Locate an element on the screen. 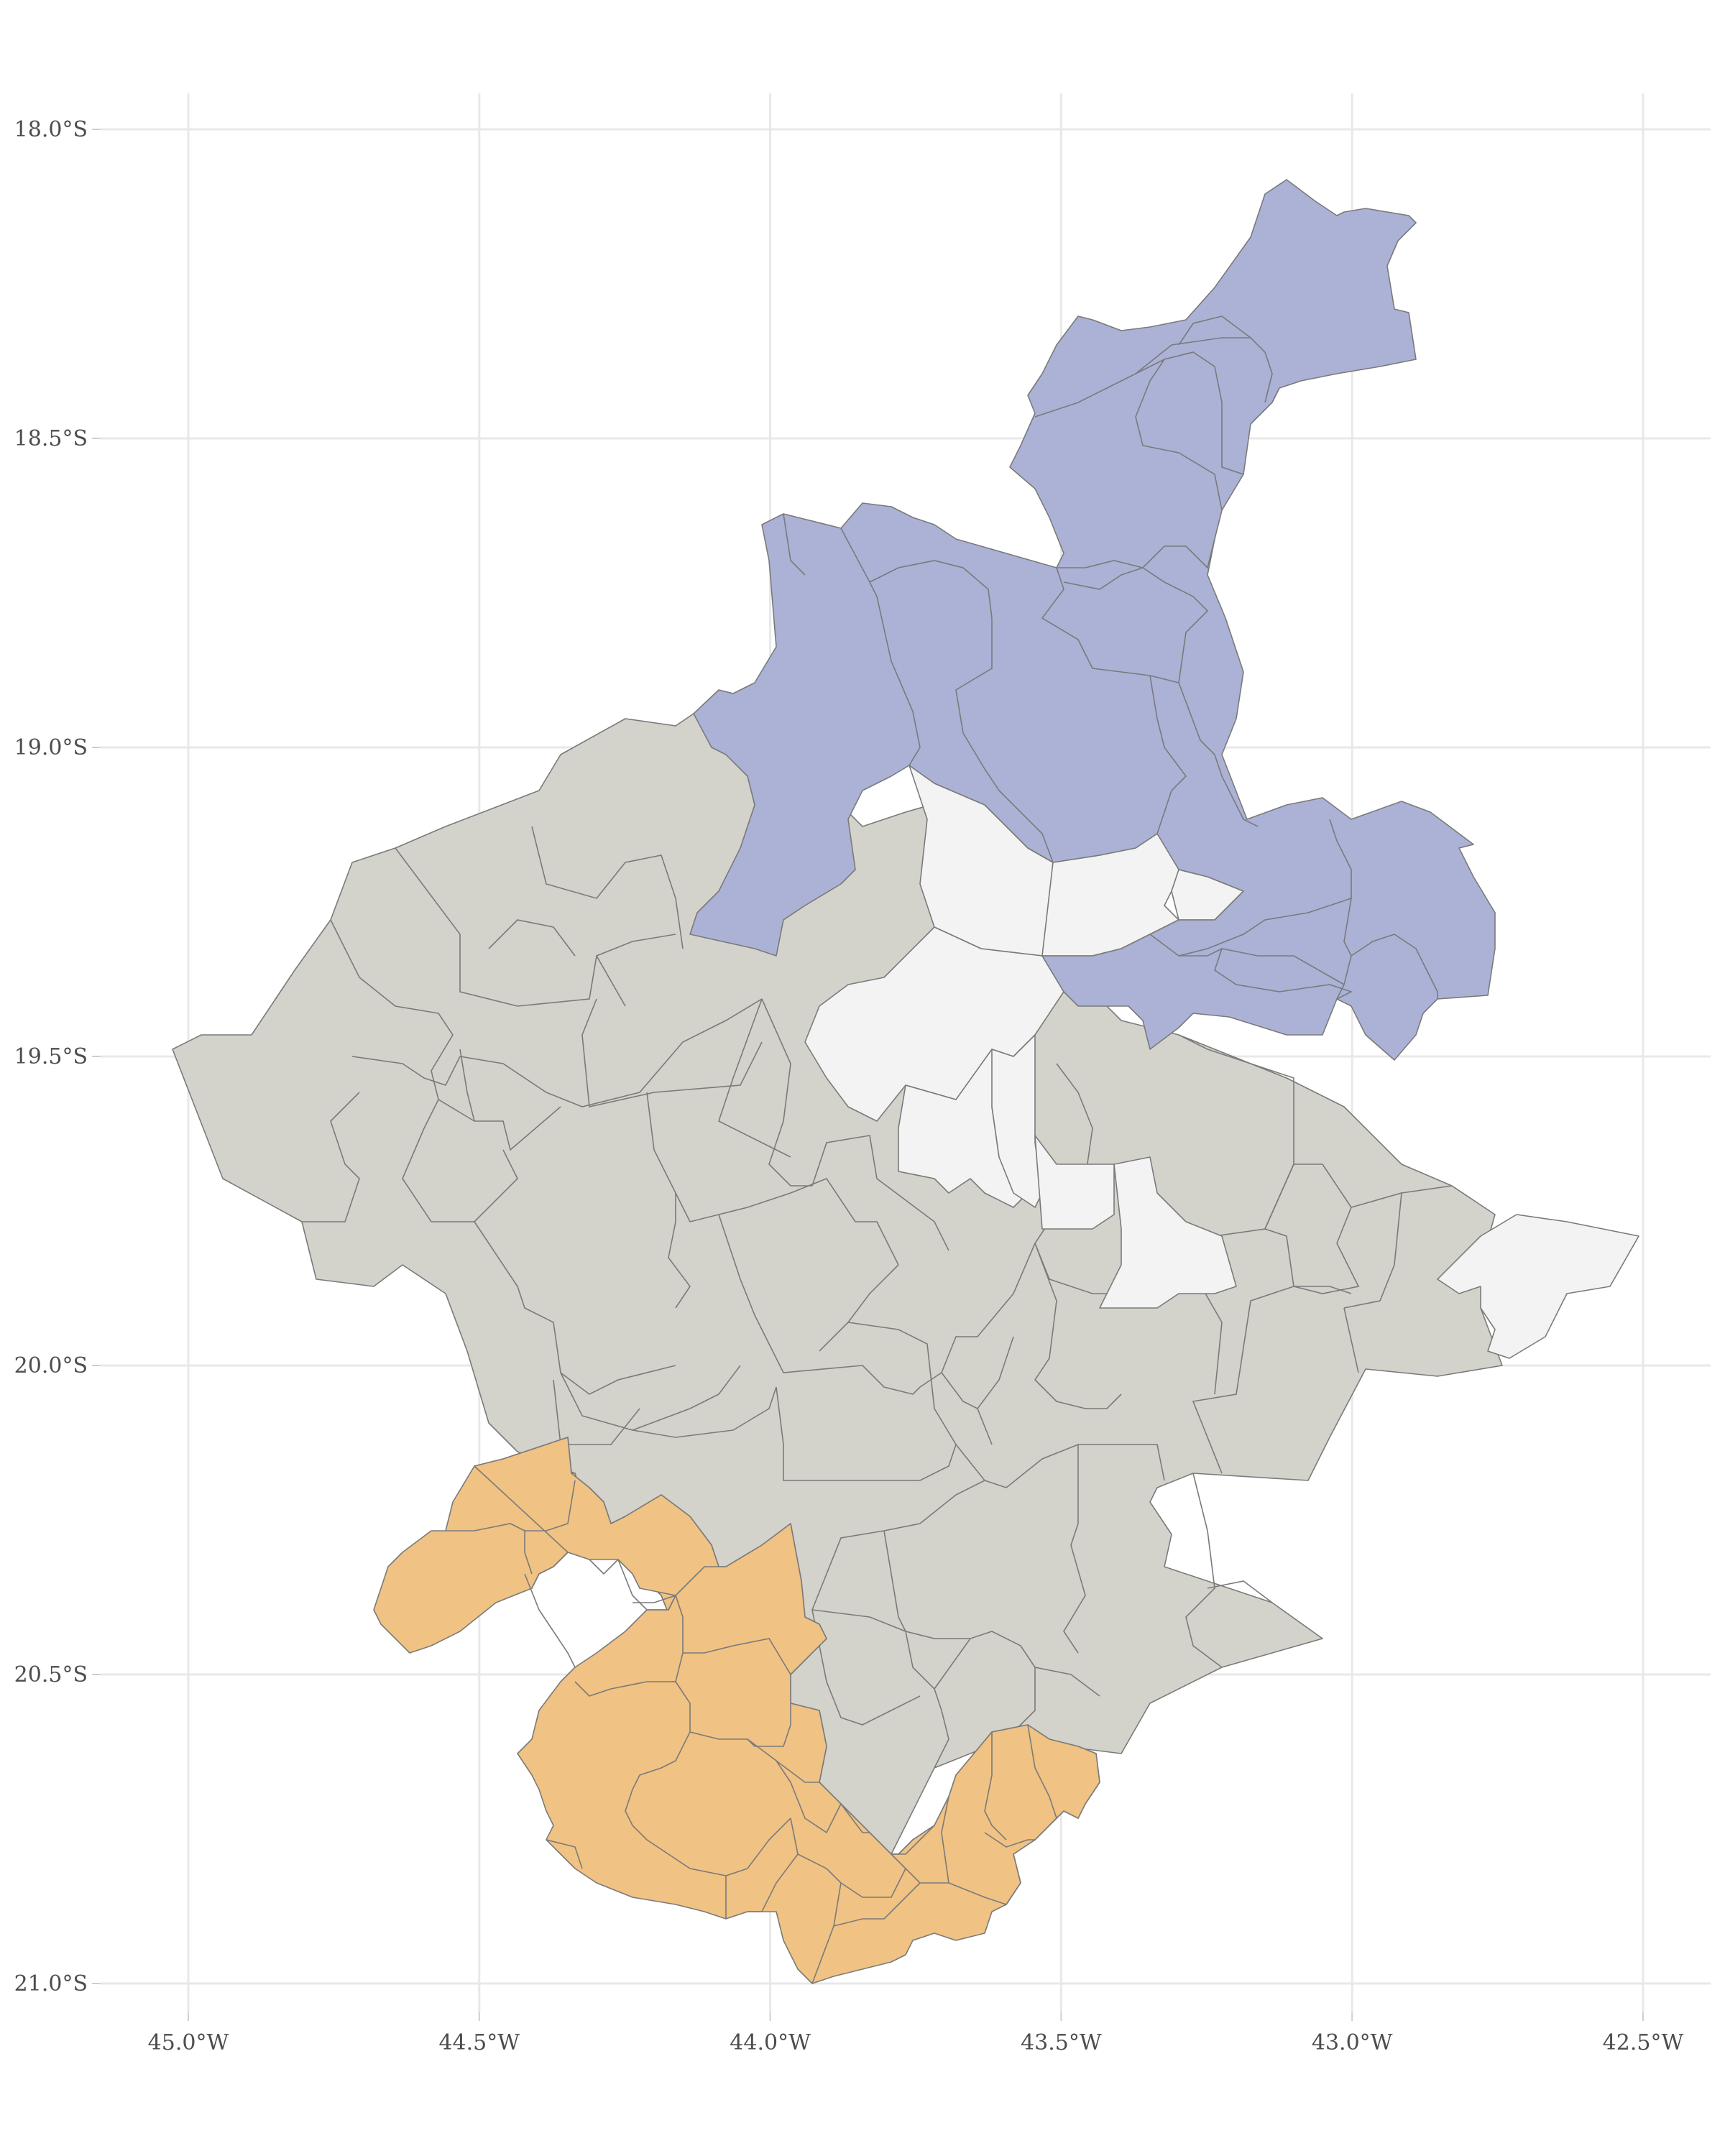  y-tick-label: 20.0°S is located at coordinates (51, 1366).